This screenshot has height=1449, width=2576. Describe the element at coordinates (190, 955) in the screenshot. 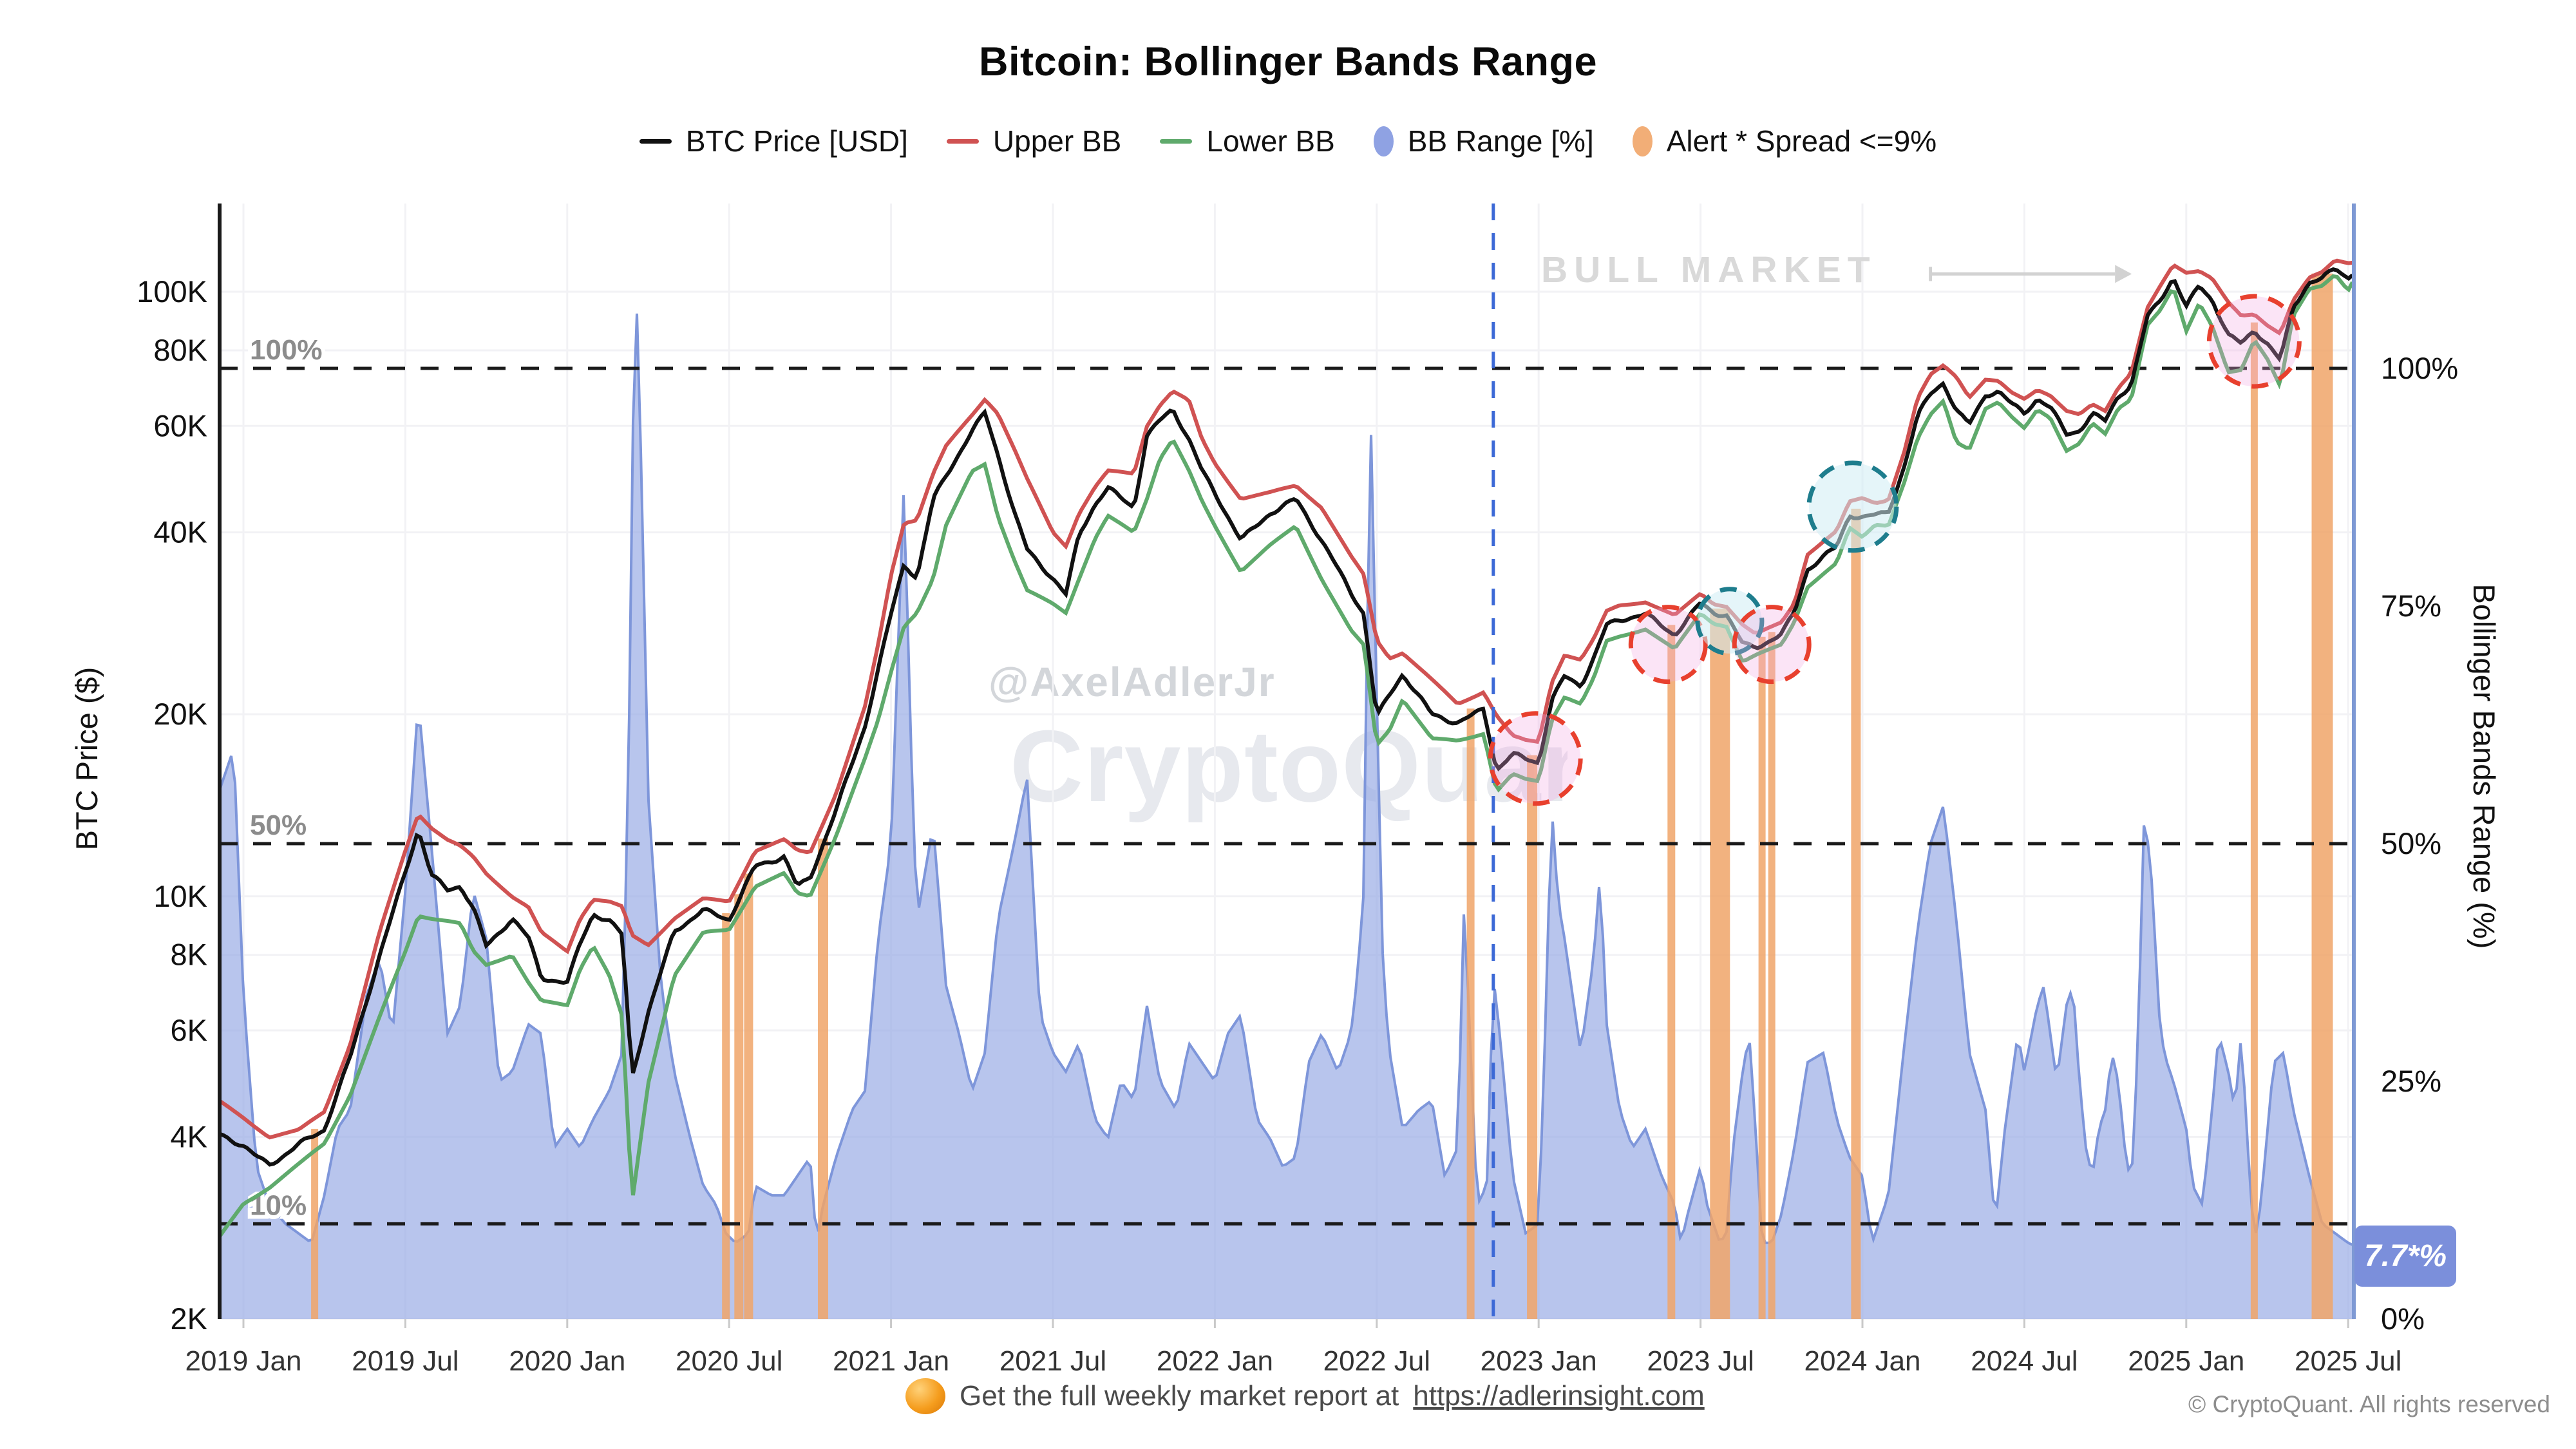

I see `price-tick-label: 8K` at that location.